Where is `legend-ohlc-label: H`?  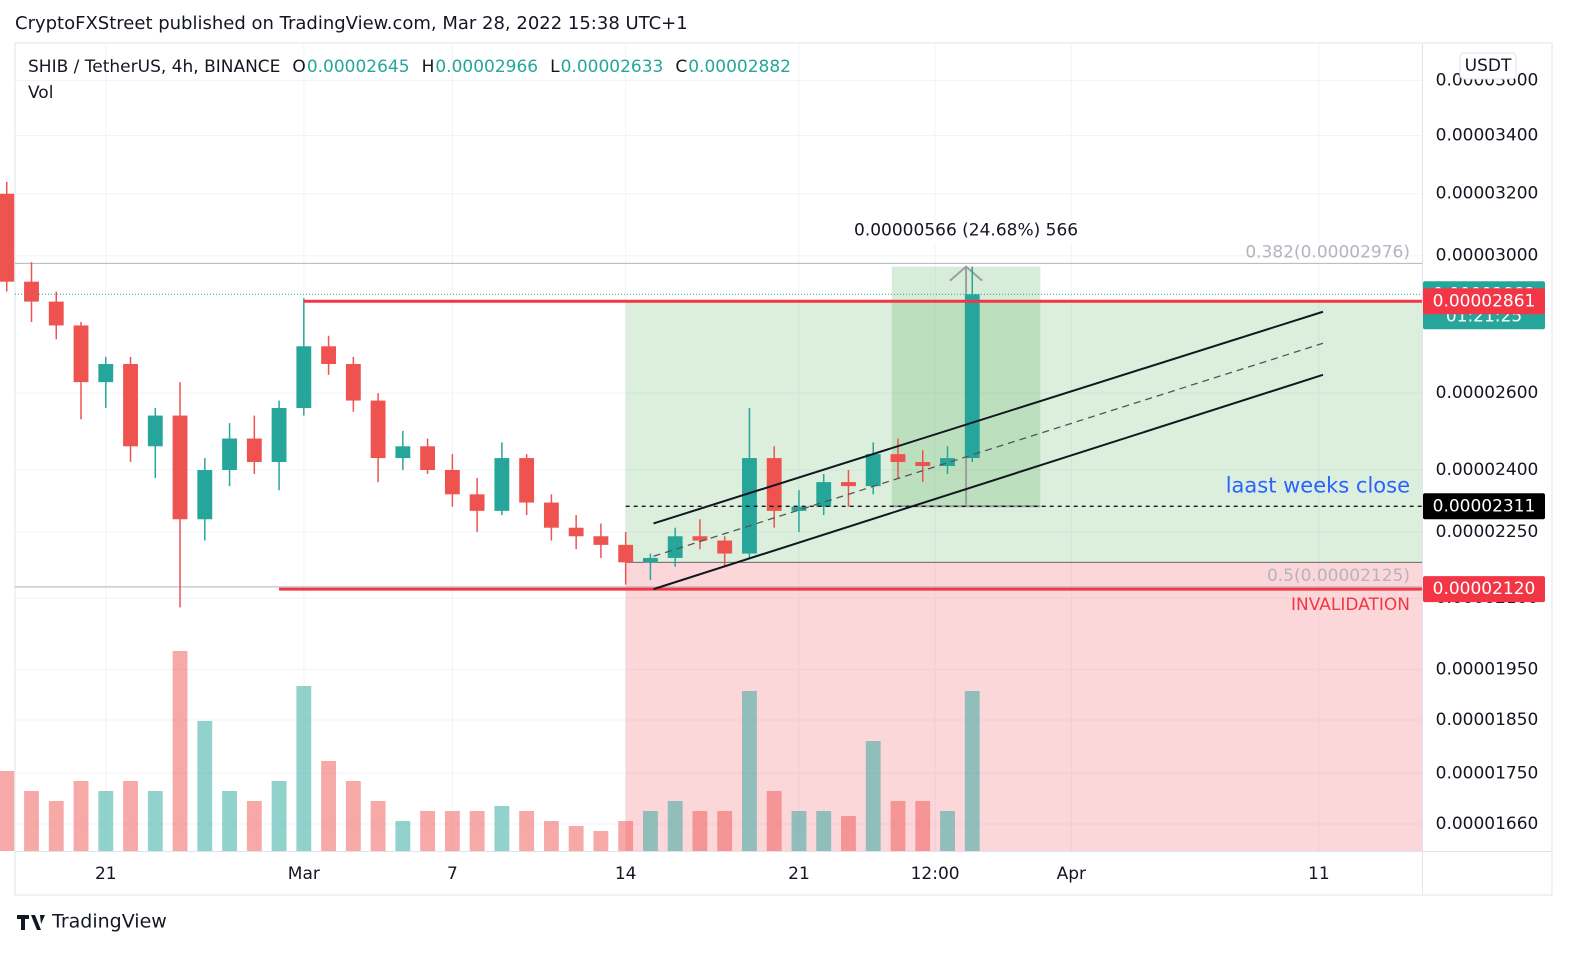
legend-ohlc-label: H is located at coordinates (428, 67).